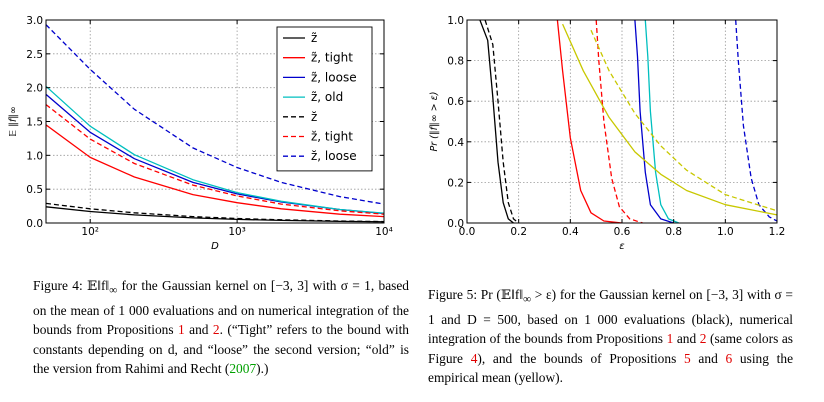  I want to click on legend-entry: z̃, tight, so click(332, 58).